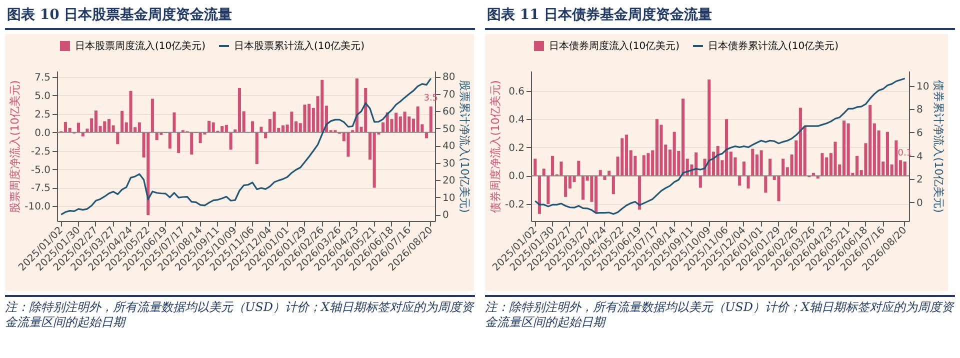 The width and height of the screenshot is (960, 358). I want to click on legend-label: 日本债券累计流入(10亿美元), so click(773, 46).